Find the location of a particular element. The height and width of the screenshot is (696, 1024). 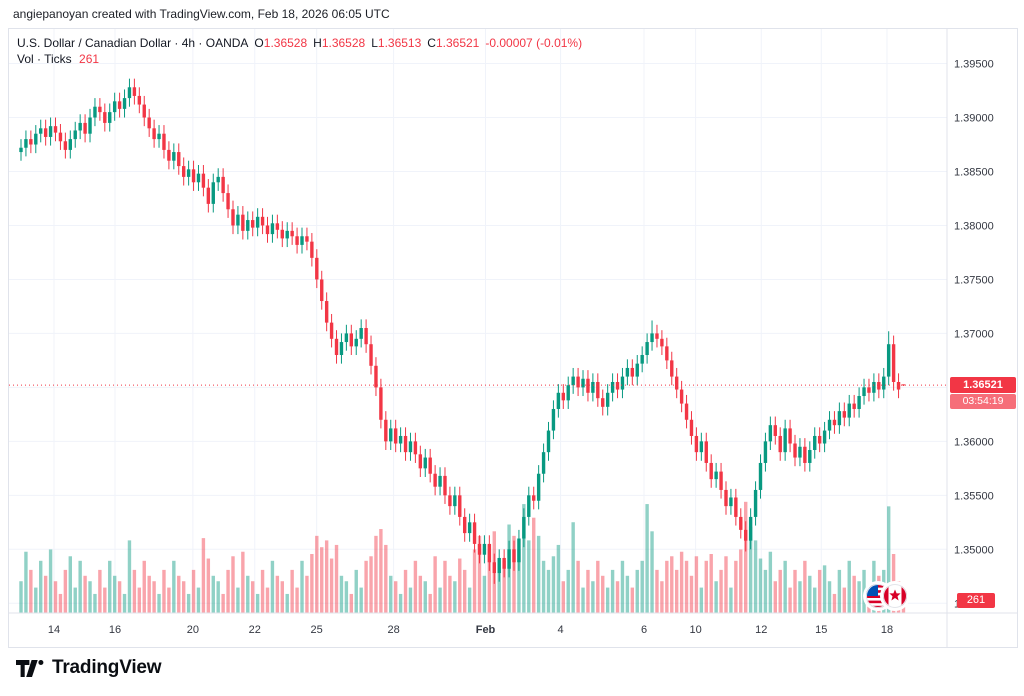

price-axis-label: 1.35000 is located at coordinates (974, 550).